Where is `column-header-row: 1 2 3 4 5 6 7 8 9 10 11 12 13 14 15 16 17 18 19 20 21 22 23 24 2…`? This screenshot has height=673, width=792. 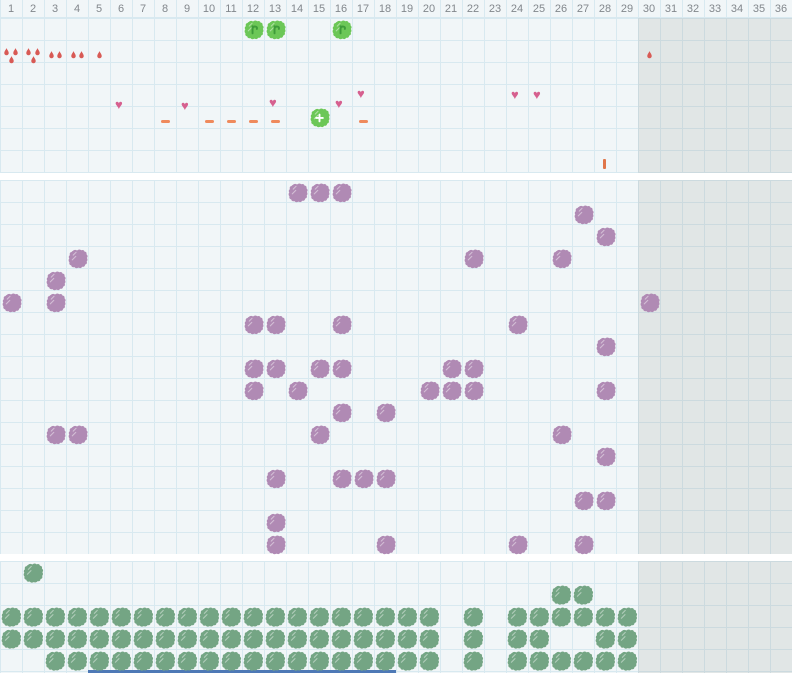 column-header-row: 1 2 3 4 5 6 7 8 9 10 11 12 13 14 15 16 17 18 19 20 21 22 23 24 2… is located at coordinates (396, 9).